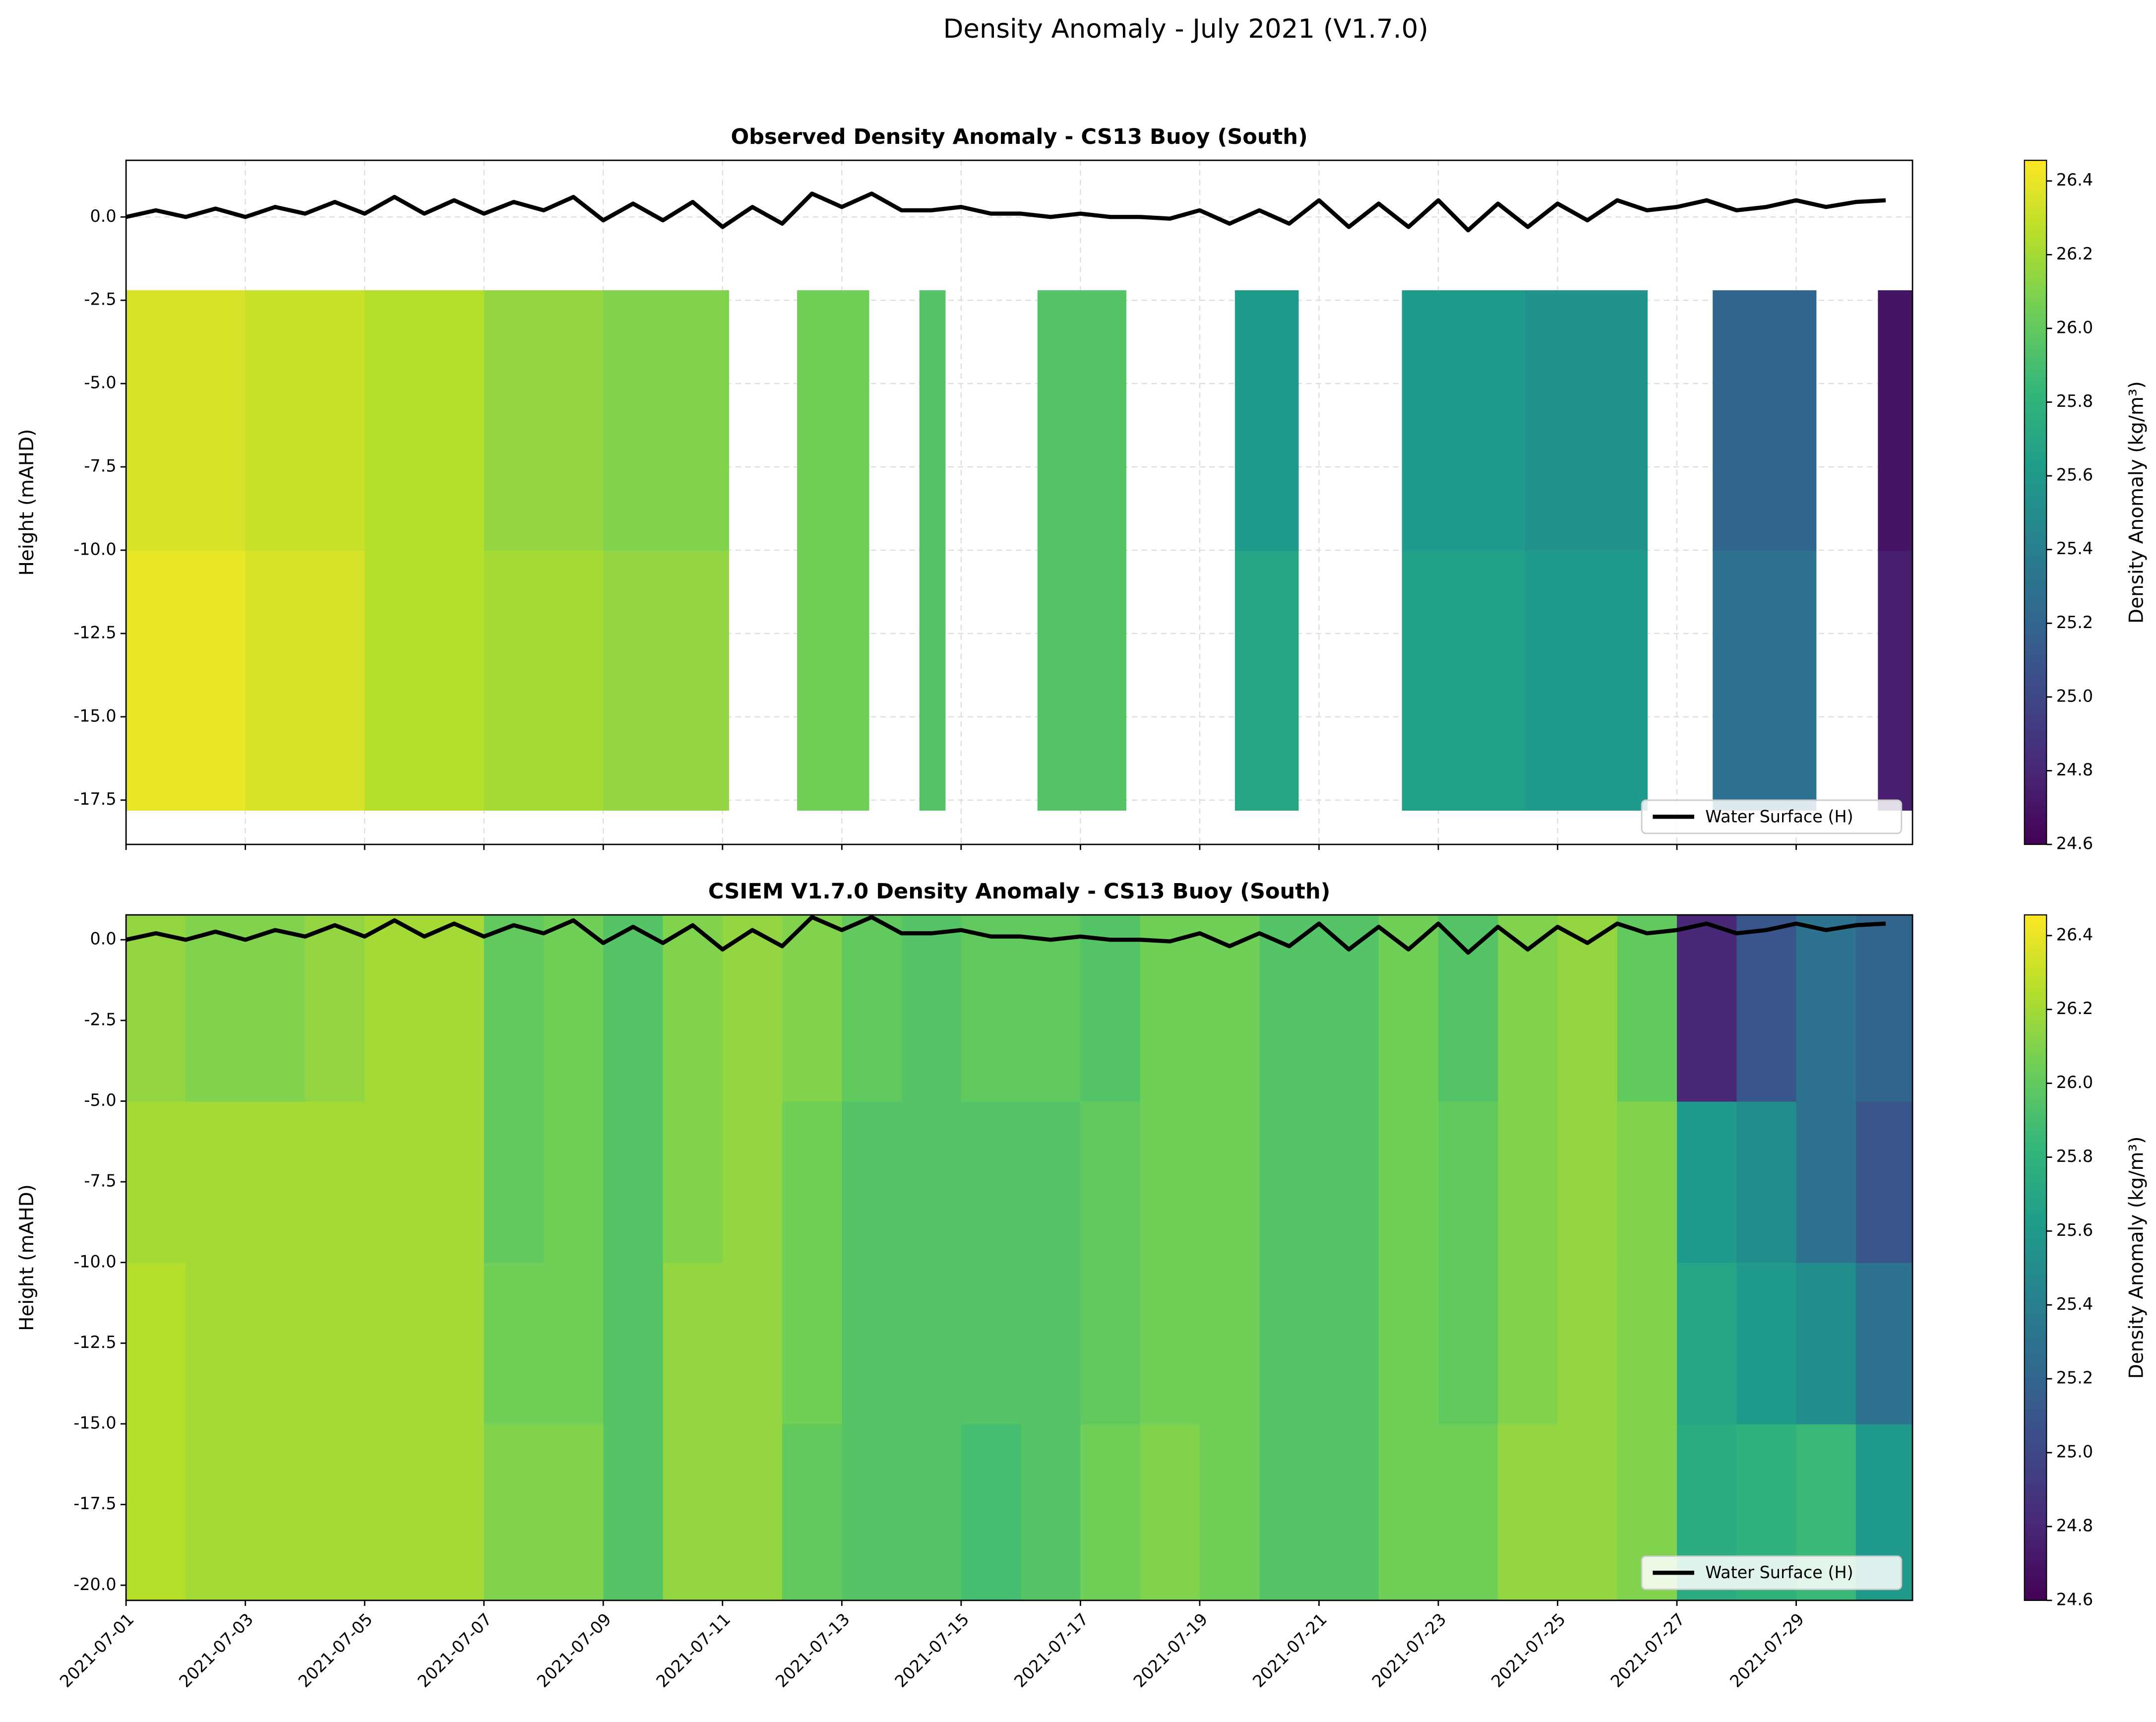  What do you see at coordinates (95, 1585) in the screenshot?
I see `y-tick-label: -20.0` at bounding box center [95, 1585].